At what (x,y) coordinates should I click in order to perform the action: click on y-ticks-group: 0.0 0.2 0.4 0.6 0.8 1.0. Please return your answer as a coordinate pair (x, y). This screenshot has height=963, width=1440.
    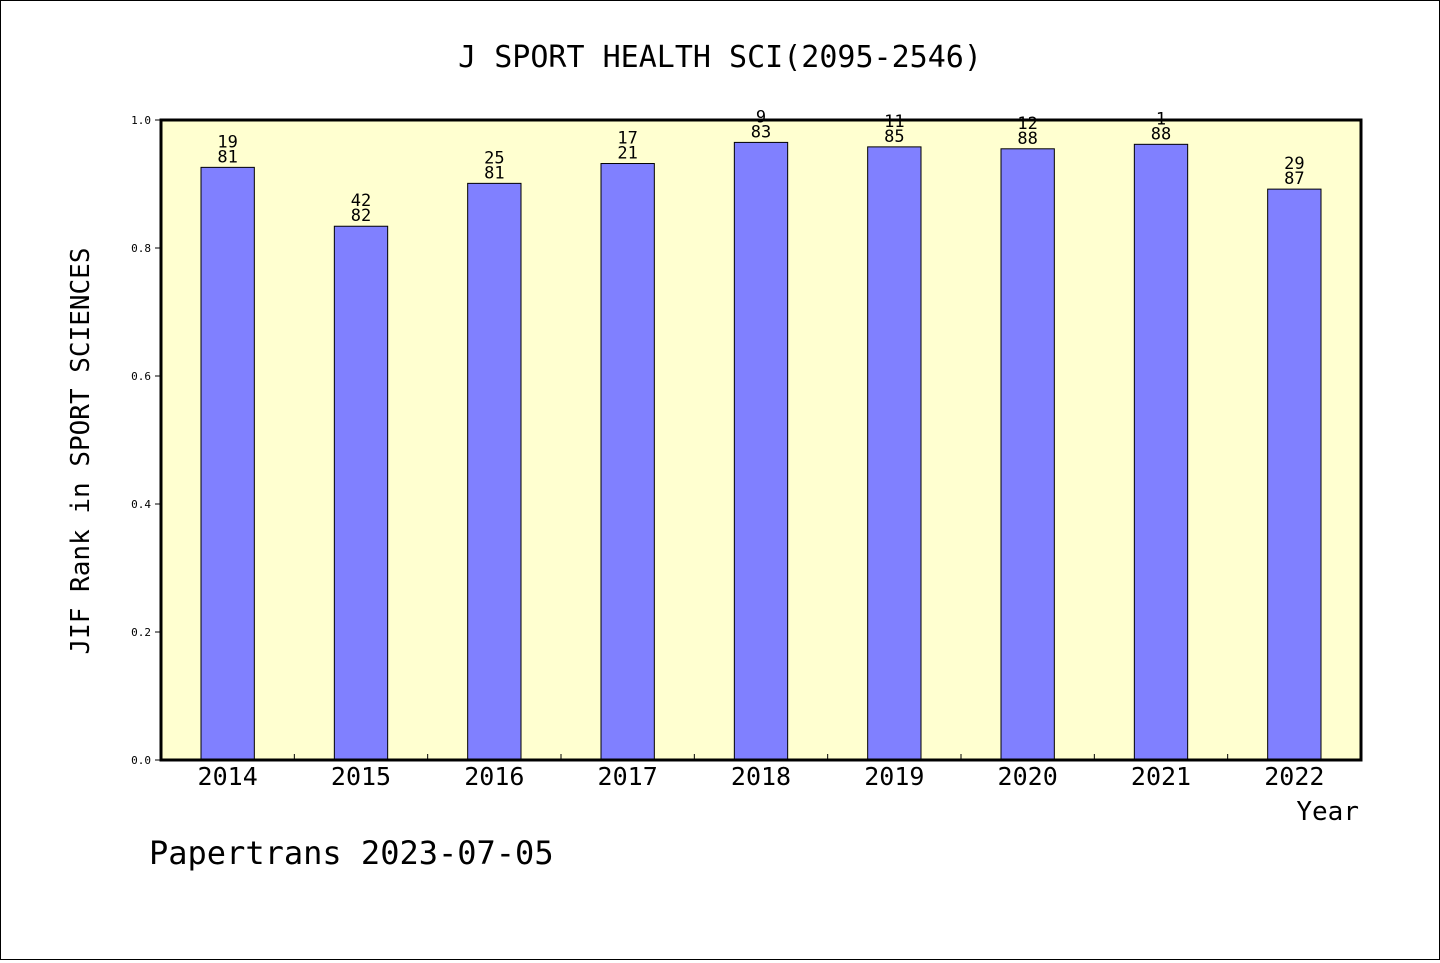
    Looking at the image, I should click on (146, 440).